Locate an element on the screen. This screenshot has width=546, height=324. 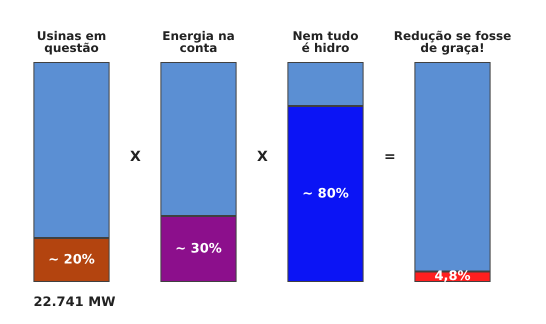
x-tick-label: Usinas em questão is located at coordinates (71, 42).